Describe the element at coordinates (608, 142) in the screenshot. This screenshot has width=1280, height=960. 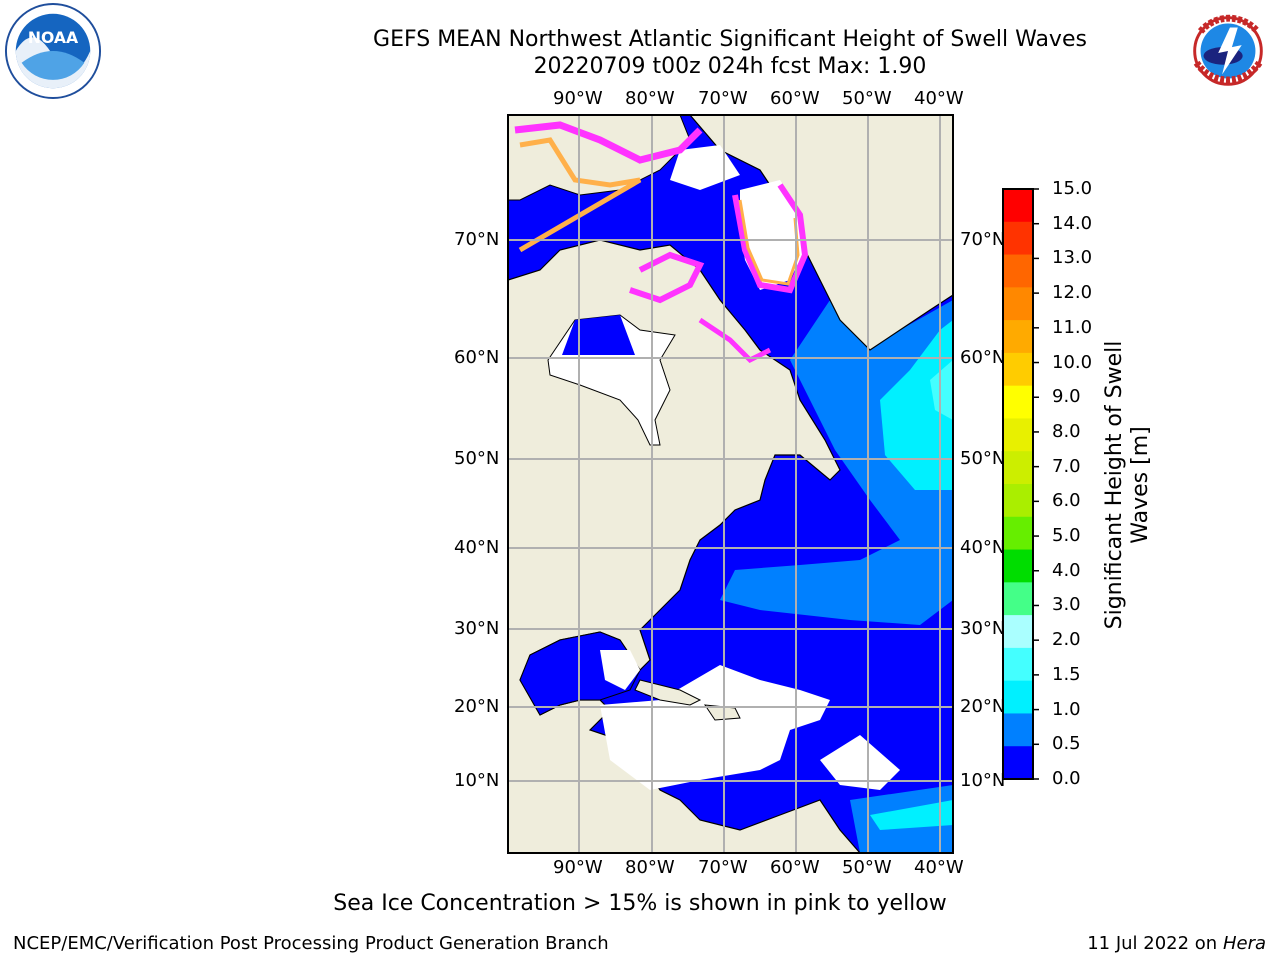
I see `sea-ice-arctic` at that location.